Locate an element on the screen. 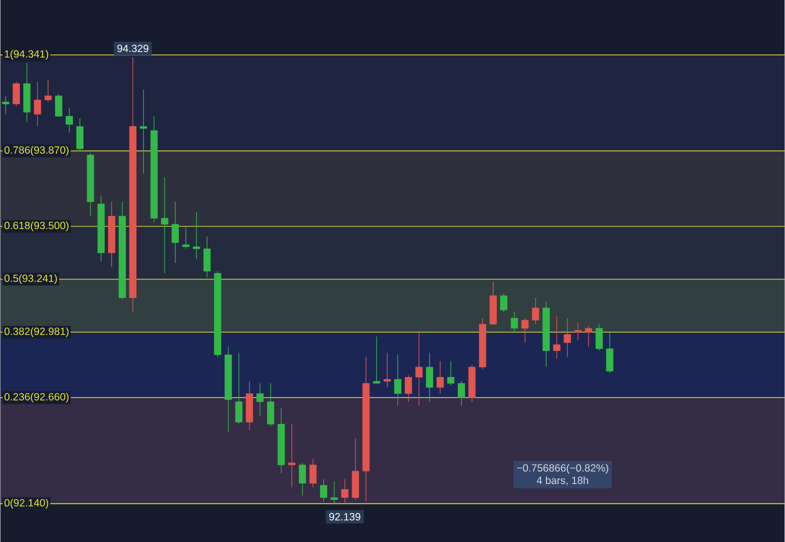 The image size is (785, 542). ref-line-label: 1(94.341) is located at coordinates (26, 55).